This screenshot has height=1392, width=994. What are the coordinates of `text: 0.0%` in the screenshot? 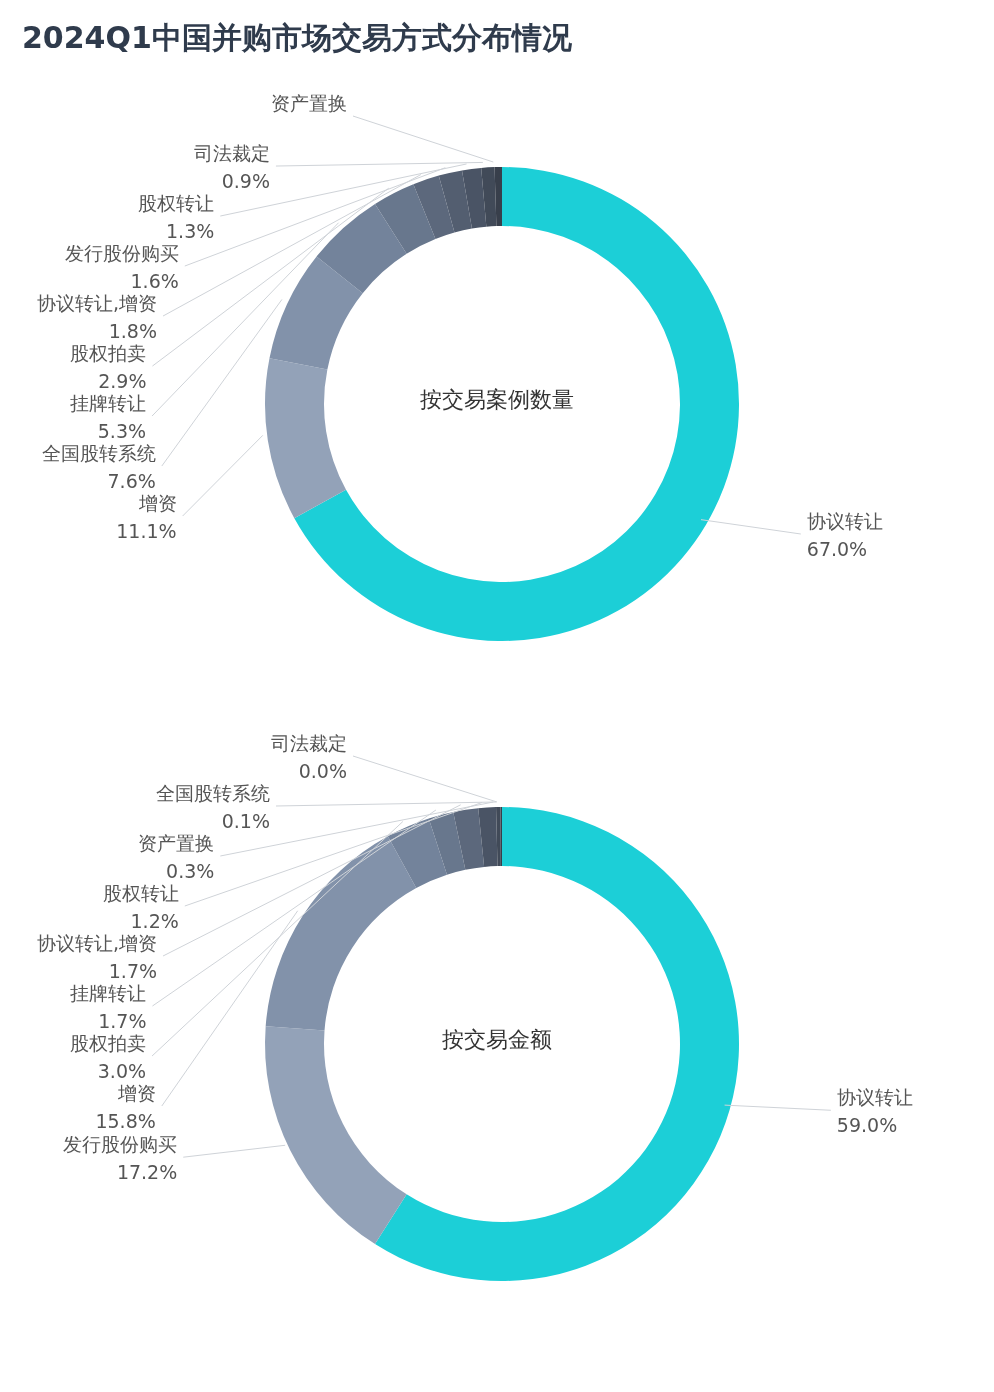 It's located at (322, 771).